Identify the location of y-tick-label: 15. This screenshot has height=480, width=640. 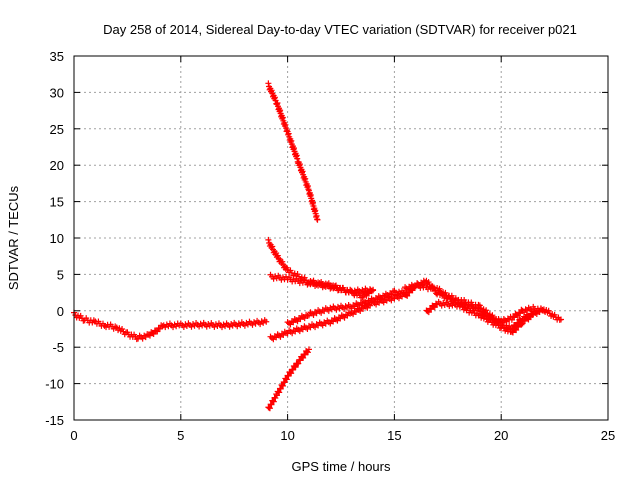
(57, 202).